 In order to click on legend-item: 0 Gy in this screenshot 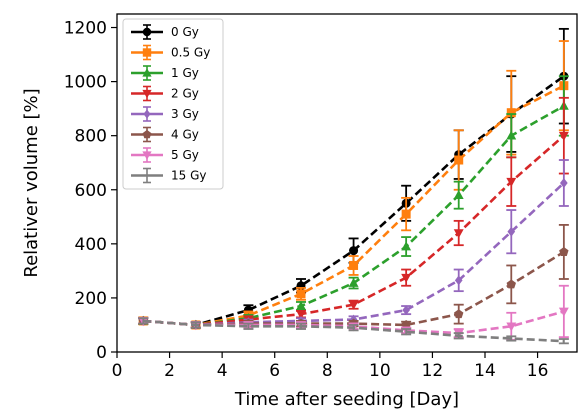, I will do `click(165, 32)`.